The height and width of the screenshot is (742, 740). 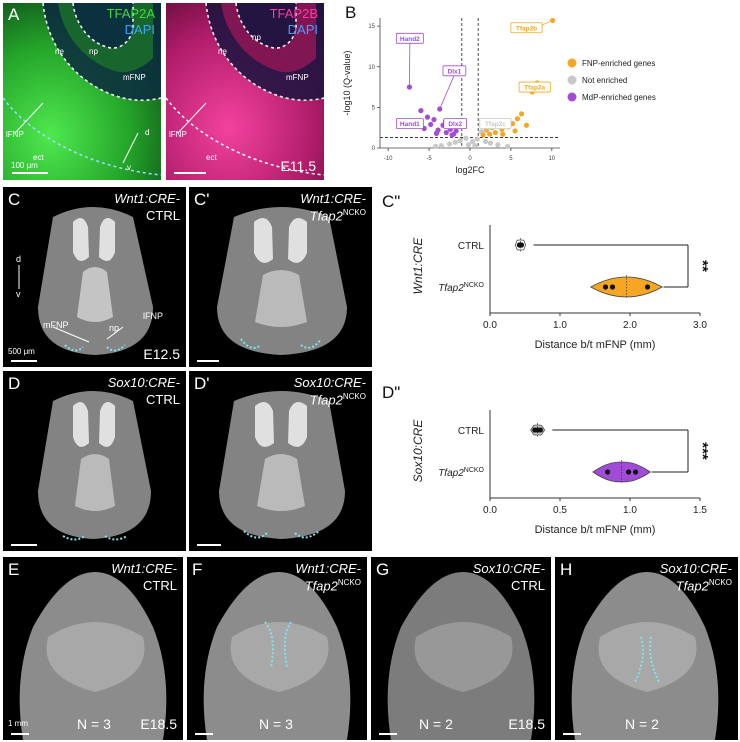 I want to click on volcano-gene-pointer, so click(x=447, y=92).